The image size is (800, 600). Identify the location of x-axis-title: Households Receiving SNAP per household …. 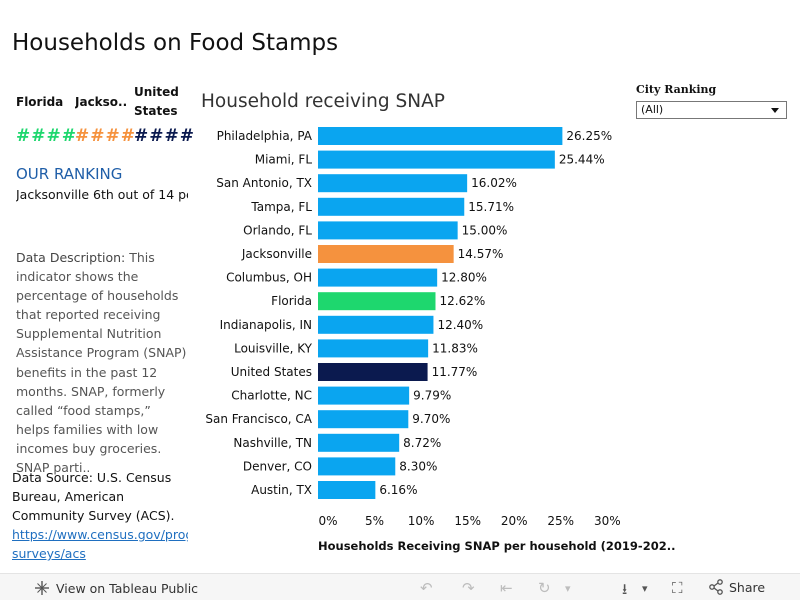
(496, 546).